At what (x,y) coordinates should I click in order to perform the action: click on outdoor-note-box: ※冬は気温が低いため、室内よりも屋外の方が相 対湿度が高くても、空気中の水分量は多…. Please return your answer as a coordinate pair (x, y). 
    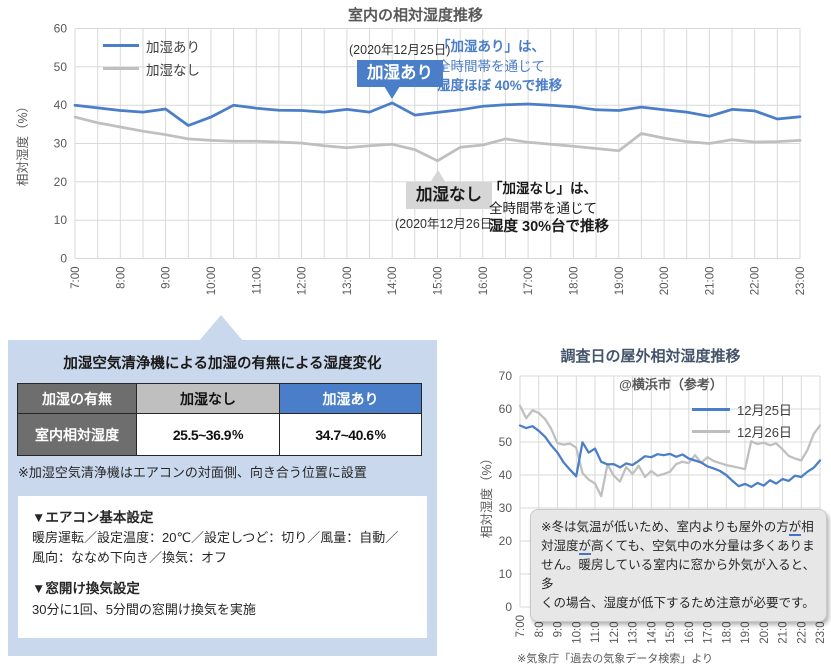
    Looking at the image, I should click on (678, 565).